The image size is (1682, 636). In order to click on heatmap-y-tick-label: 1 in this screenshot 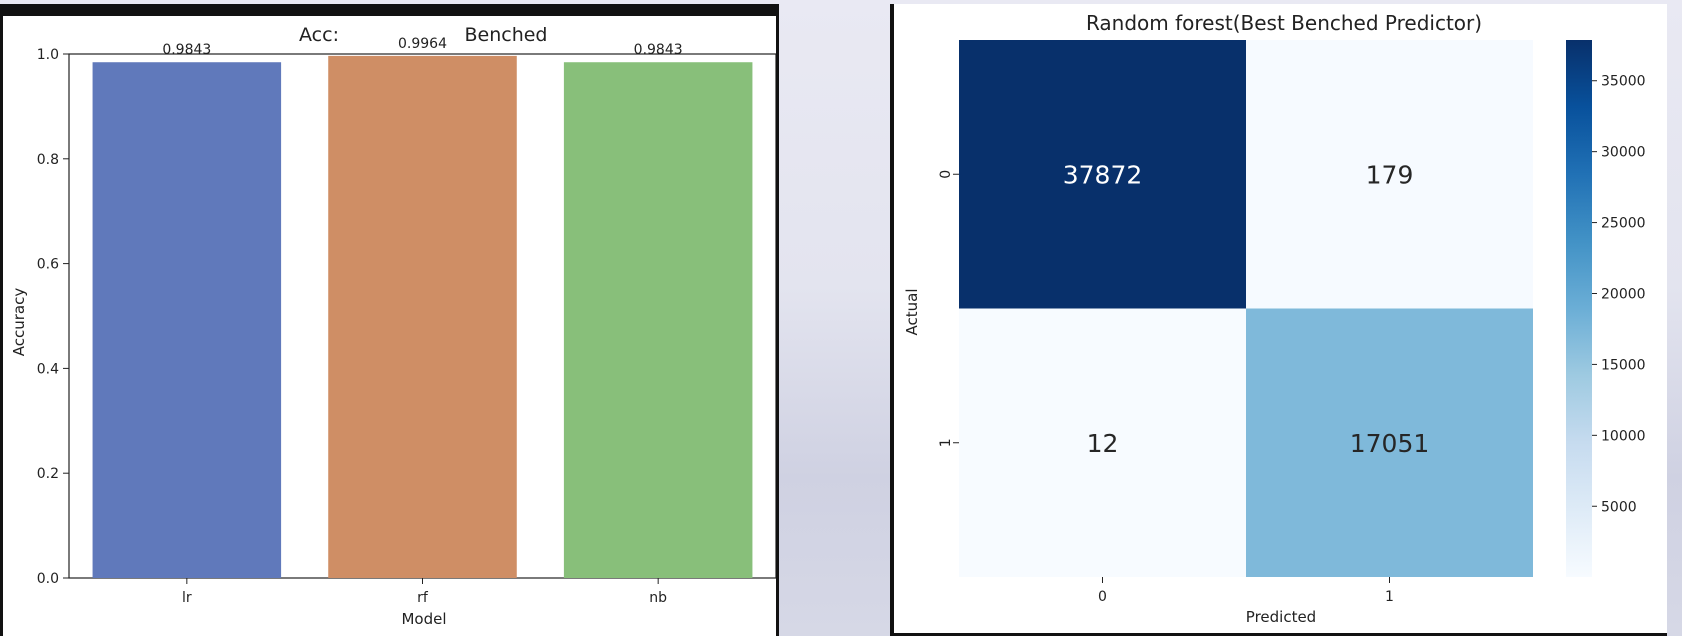, I will do `click(946, 442)`.